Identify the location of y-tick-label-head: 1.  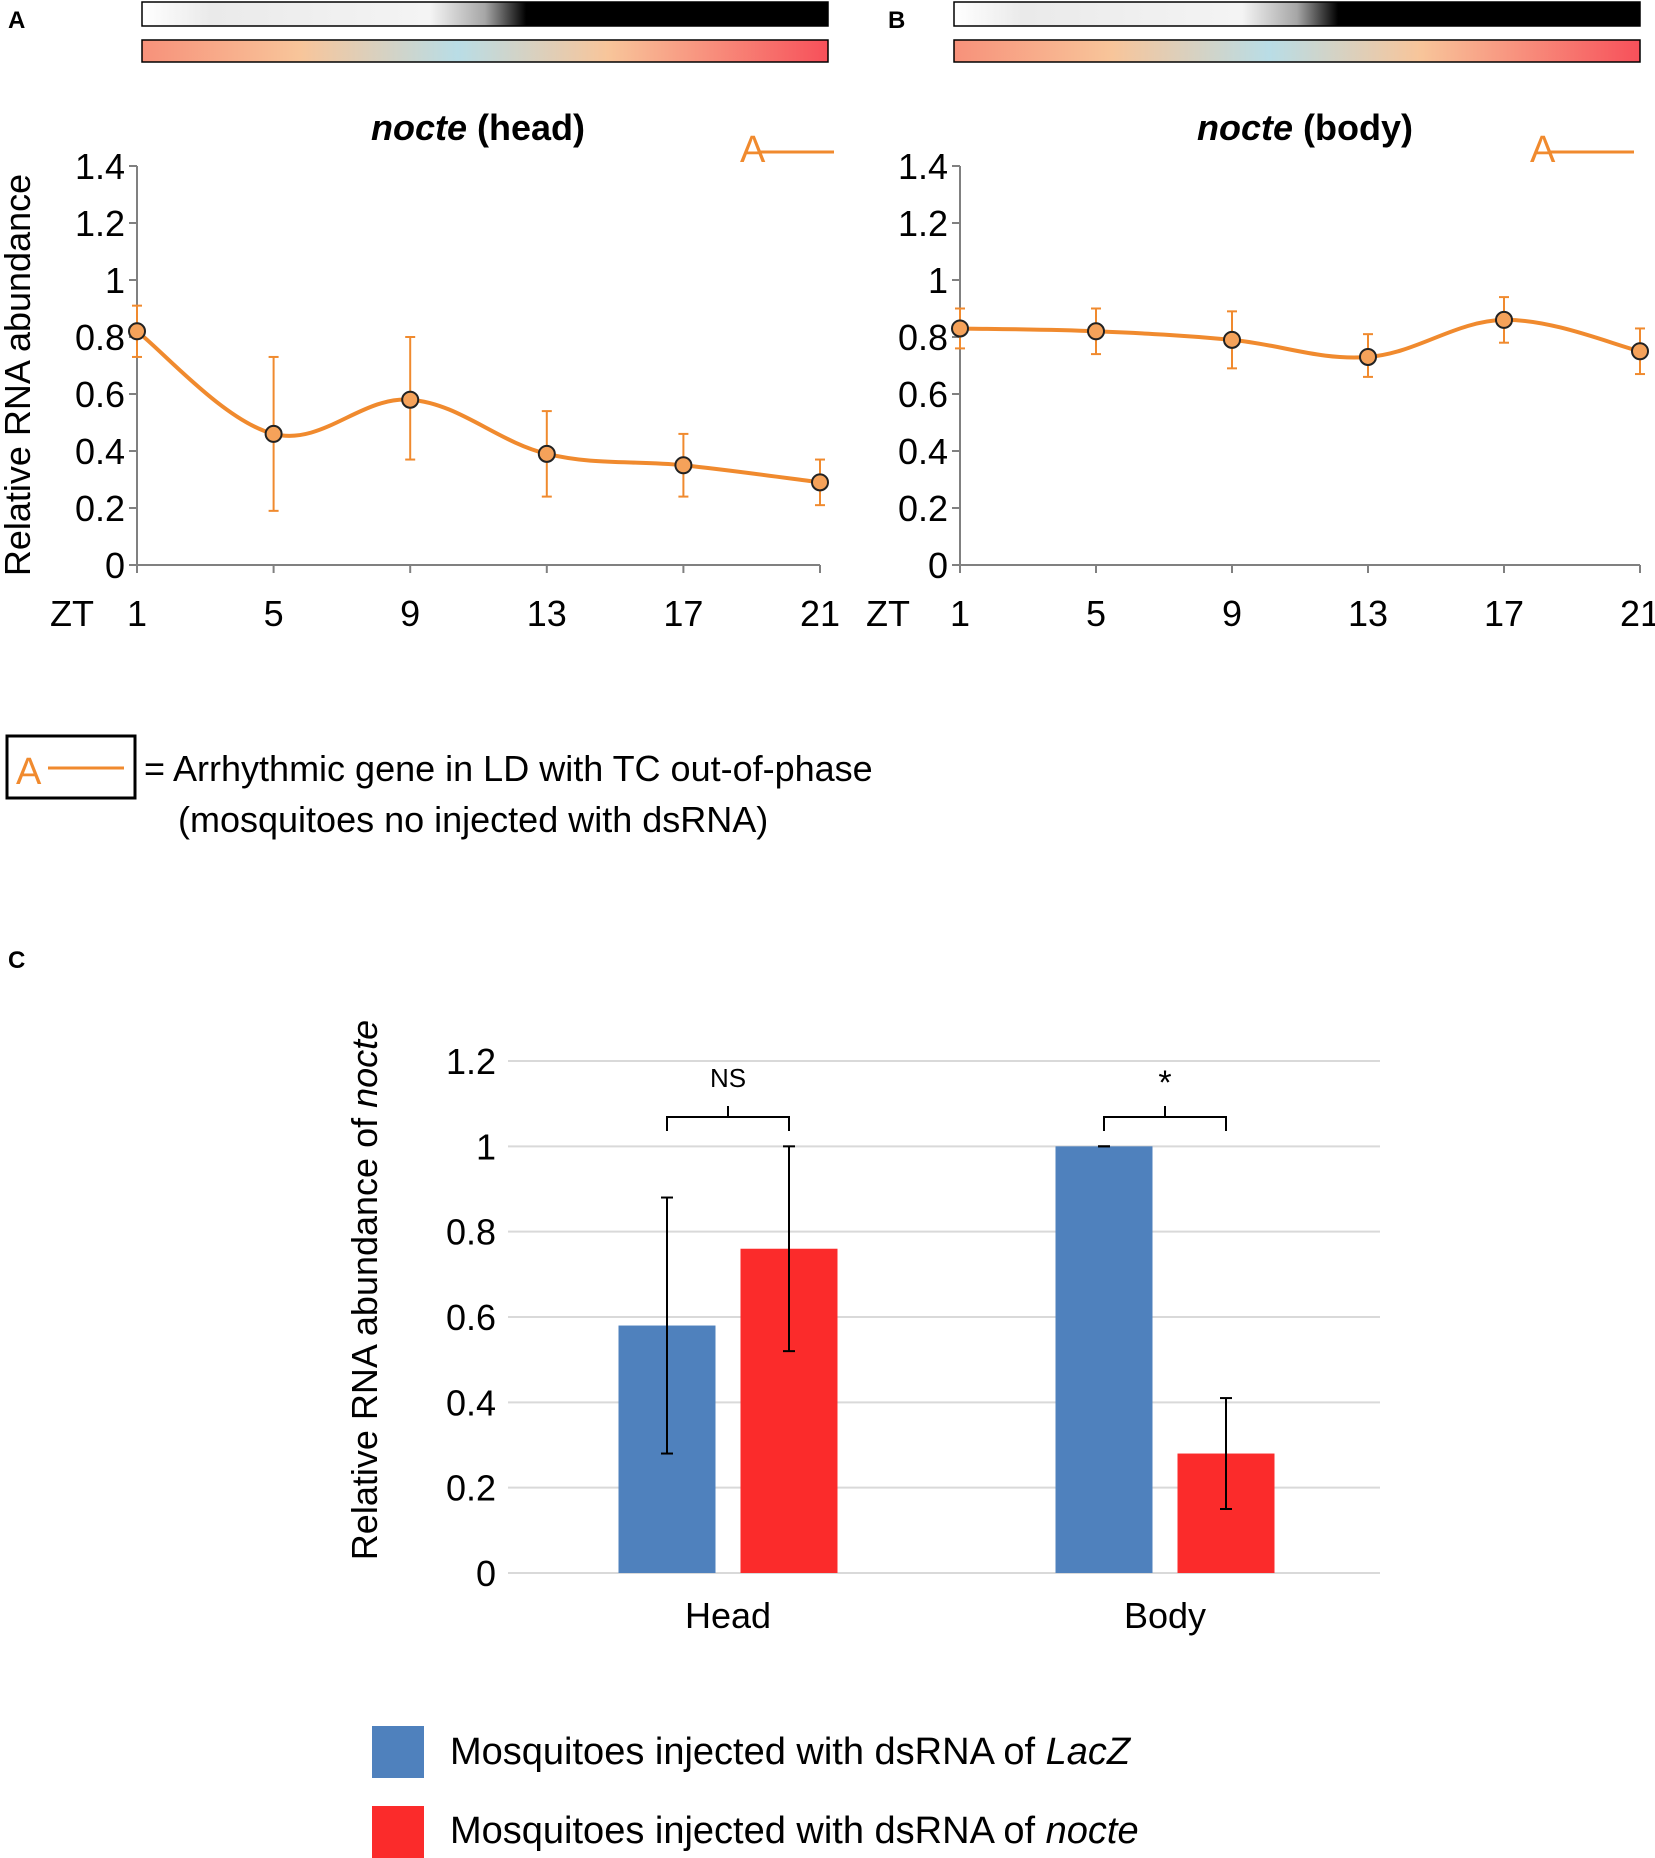
(115, 280).